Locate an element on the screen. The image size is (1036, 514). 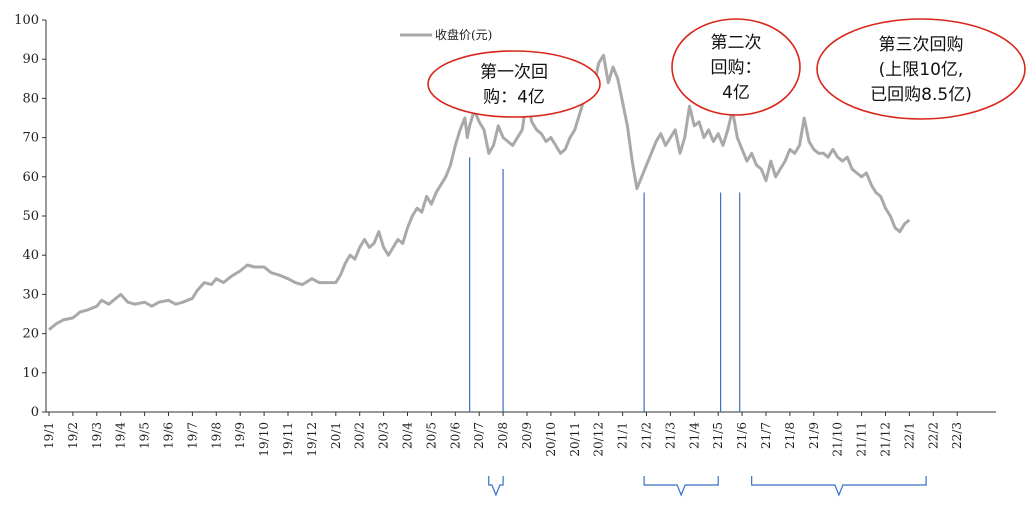
x-tick-label: 21/2 is located at coordinates (647, 435).